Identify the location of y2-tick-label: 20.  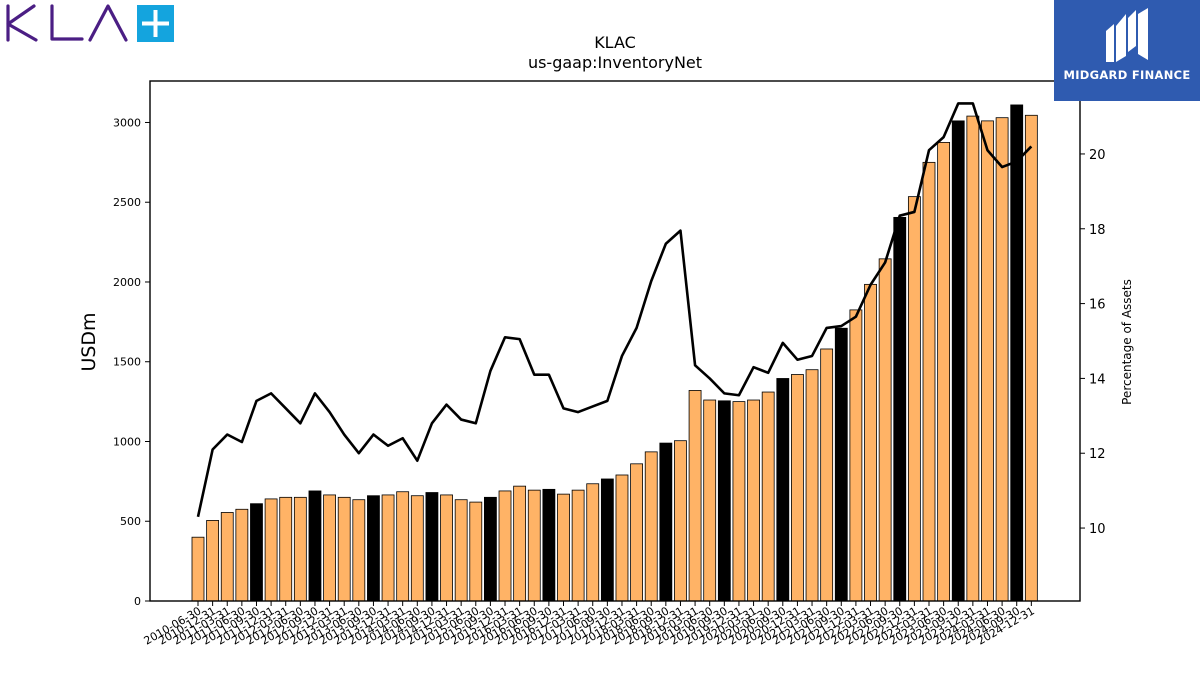
(1097, 155).